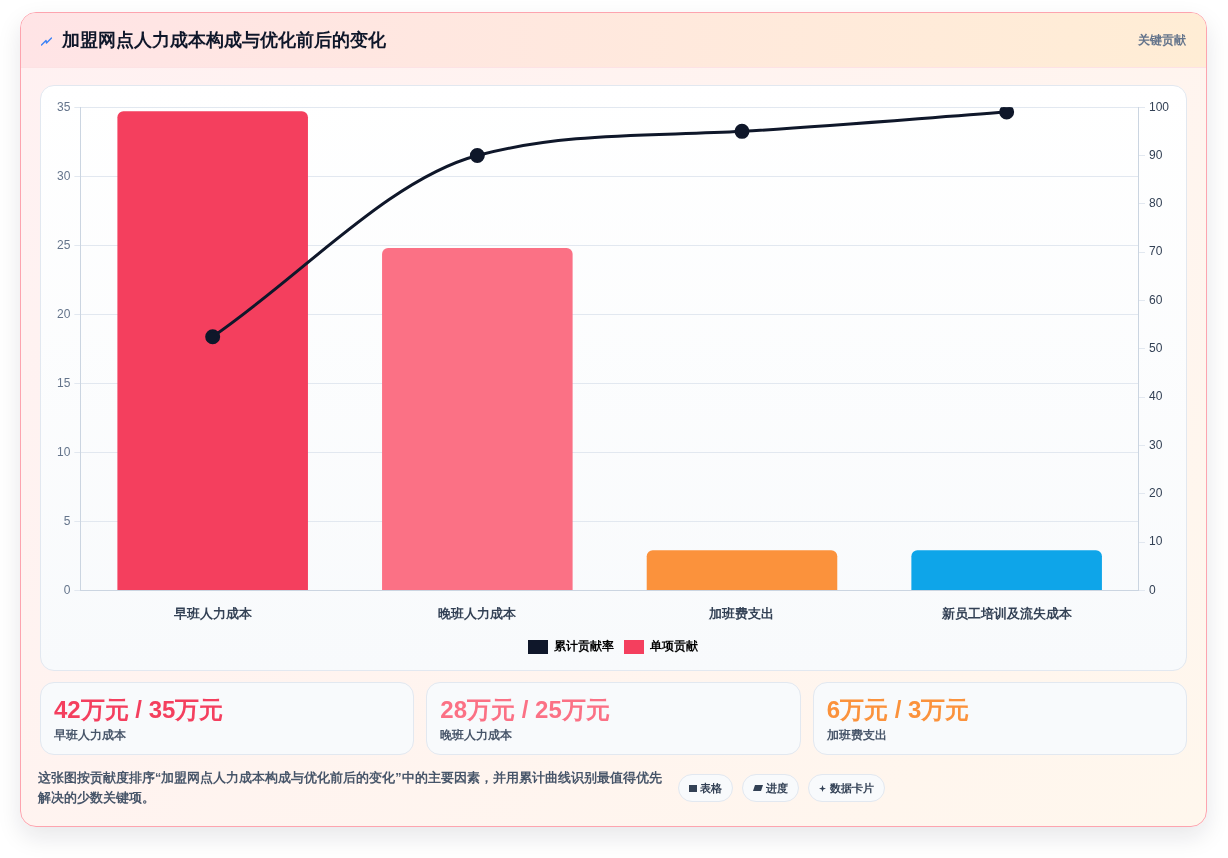 This screenshot has height=858, width=1228. I want to click on x-tick-label: 加班费支出, so click(741, 613).